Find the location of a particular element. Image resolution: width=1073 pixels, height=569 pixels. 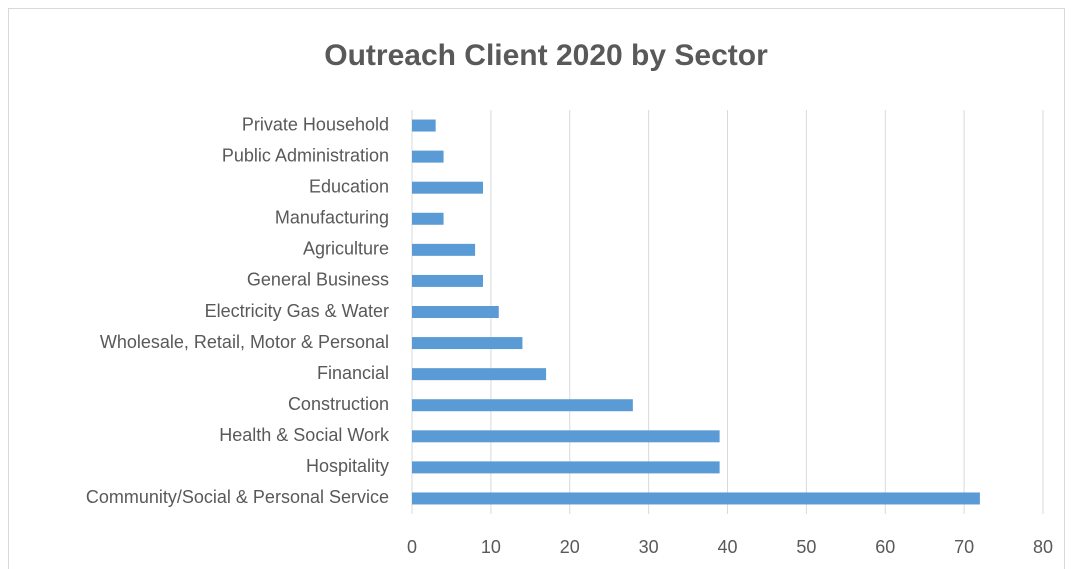

x-tick-label: 70 is located at coordinates (964, 547).